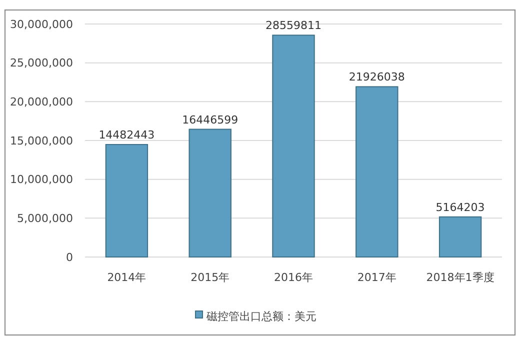  Describe the element at coordinates (41, 179) in the screenshot. I see `y-tick-label: 10,000,000` at that location.